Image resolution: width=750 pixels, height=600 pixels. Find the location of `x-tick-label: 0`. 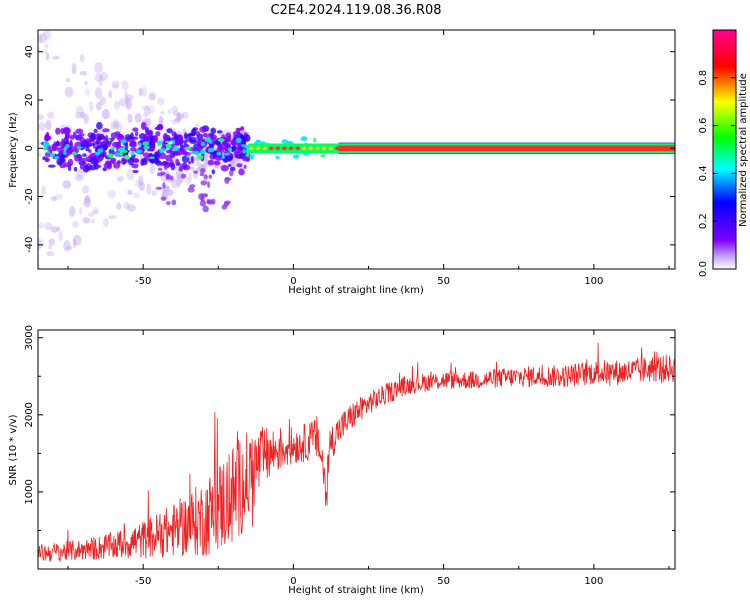

x-tick-label: 0 is located at coordinates (293, 581).